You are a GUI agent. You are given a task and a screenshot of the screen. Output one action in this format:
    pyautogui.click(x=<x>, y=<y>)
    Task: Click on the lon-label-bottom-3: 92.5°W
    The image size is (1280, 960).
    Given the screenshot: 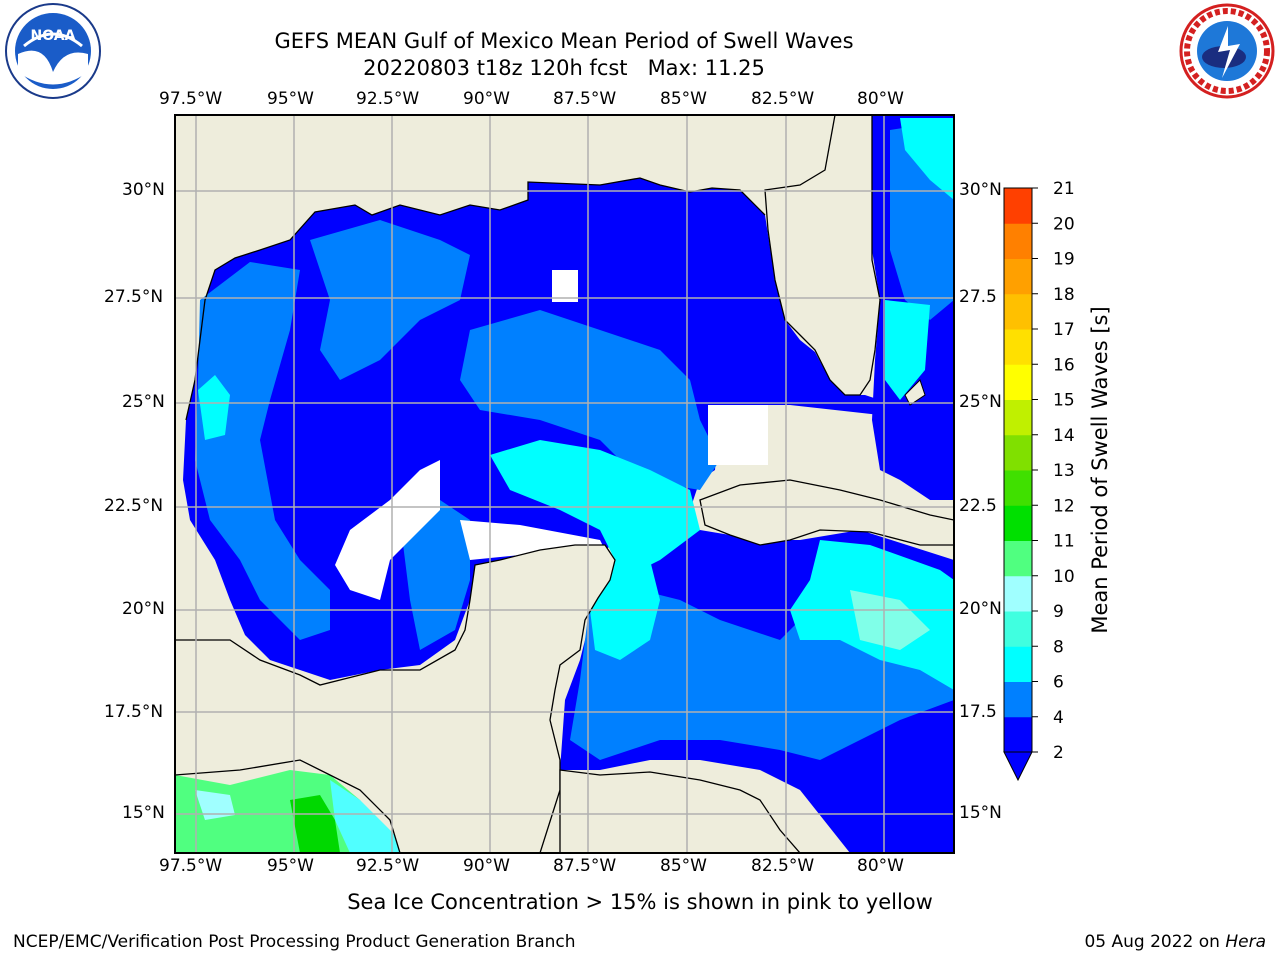 What is the action you would take?
    pyautogui.click(x=388, y=866)
    